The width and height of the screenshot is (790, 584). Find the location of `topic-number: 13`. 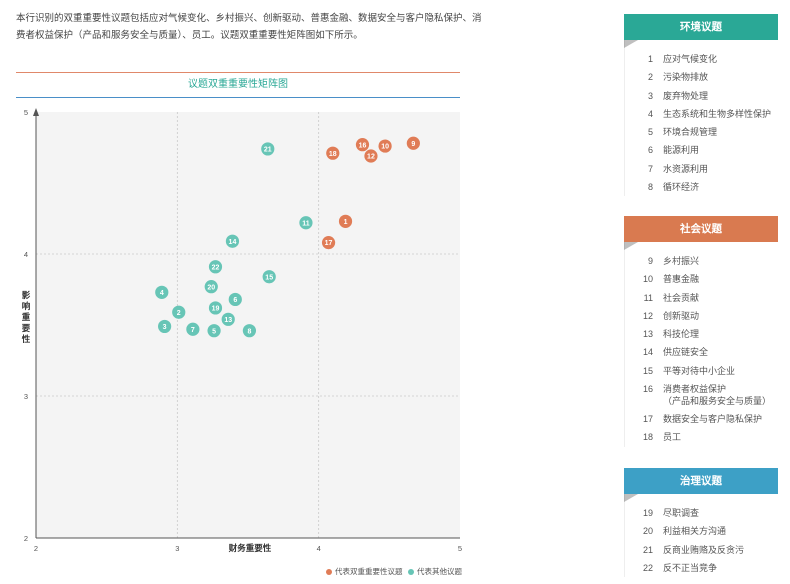

topic-number: 13 is located at coordinates (647, 334).